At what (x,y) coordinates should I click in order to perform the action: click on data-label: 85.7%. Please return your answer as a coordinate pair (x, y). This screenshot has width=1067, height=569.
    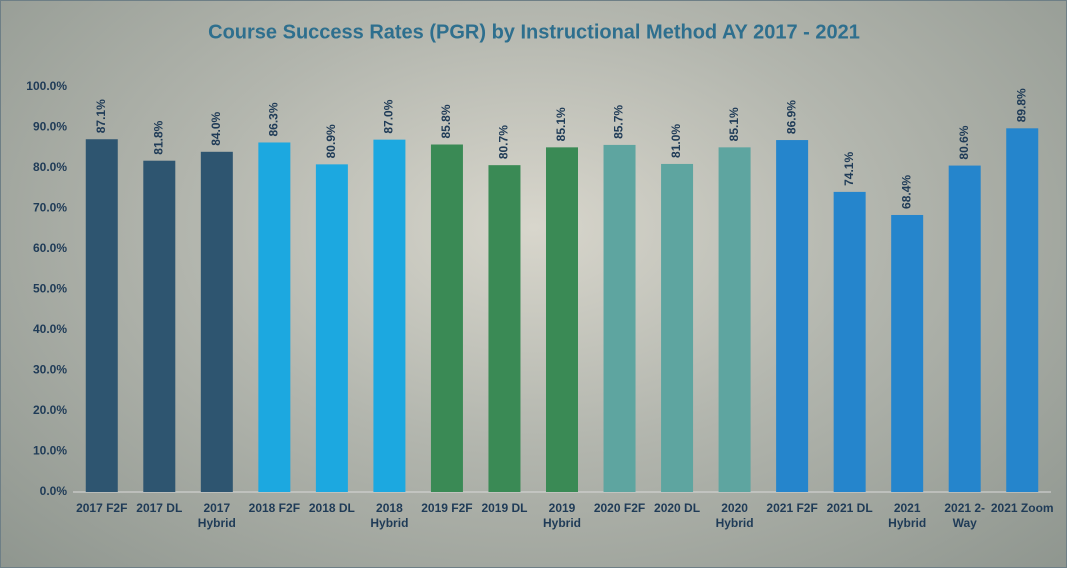
    Looking at the image, I should click on (619, 122).